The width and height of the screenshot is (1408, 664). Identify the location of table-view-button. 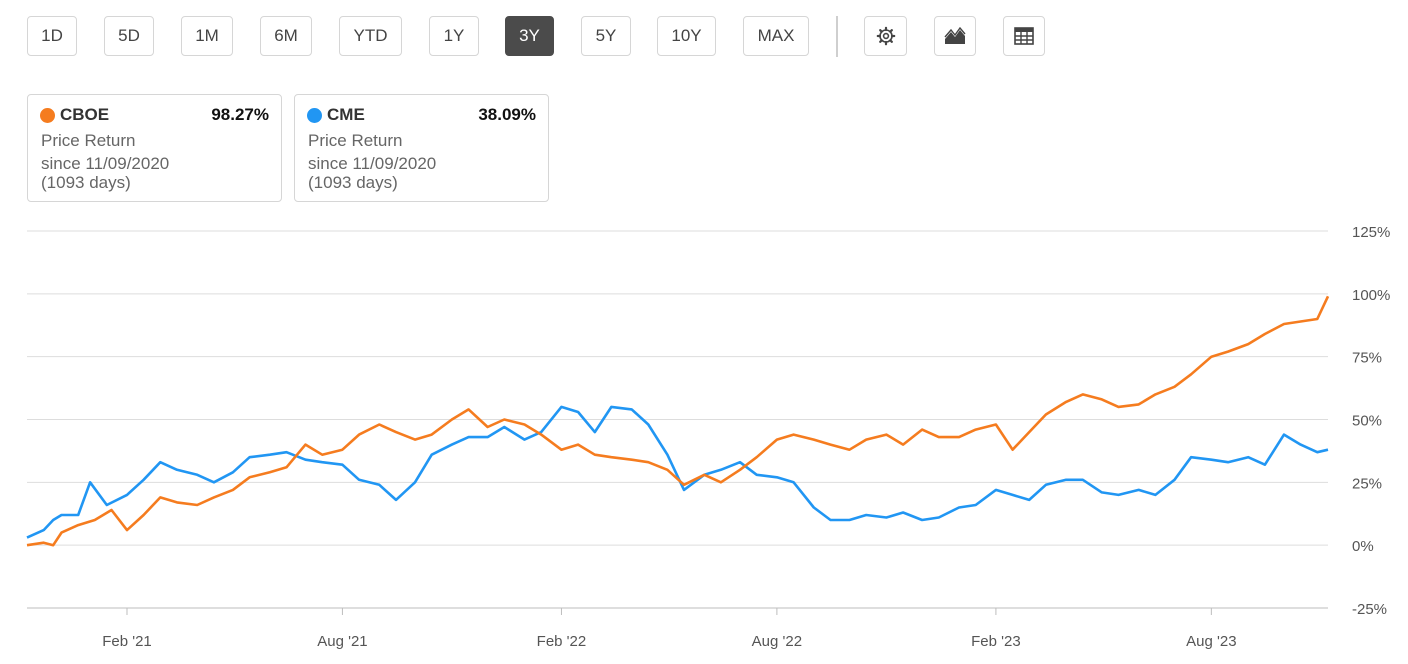
(1024, 36).